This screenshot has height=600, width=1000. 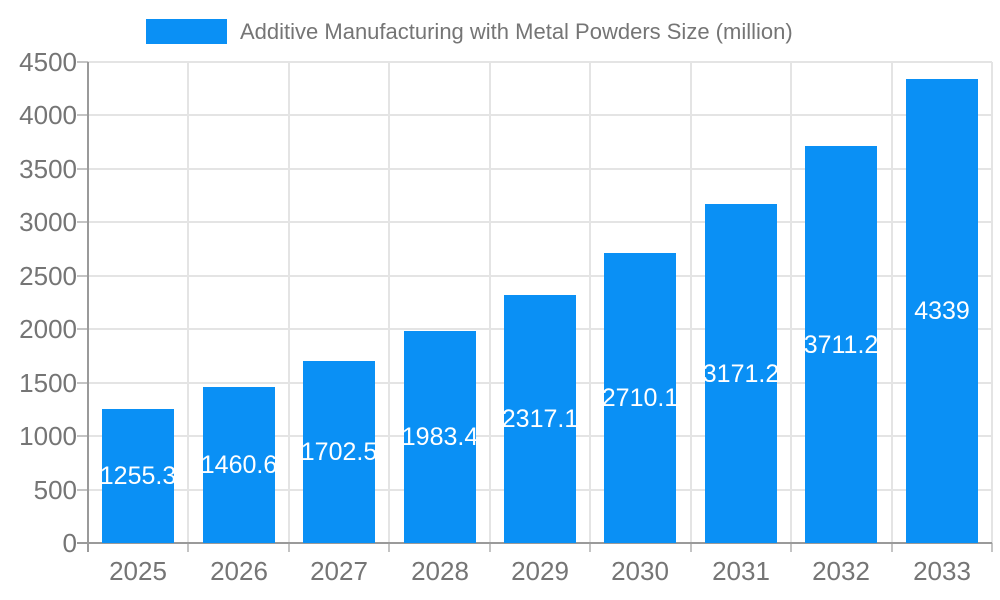 I want to click on y-tick-label: 500, so click(x=55, y=490).